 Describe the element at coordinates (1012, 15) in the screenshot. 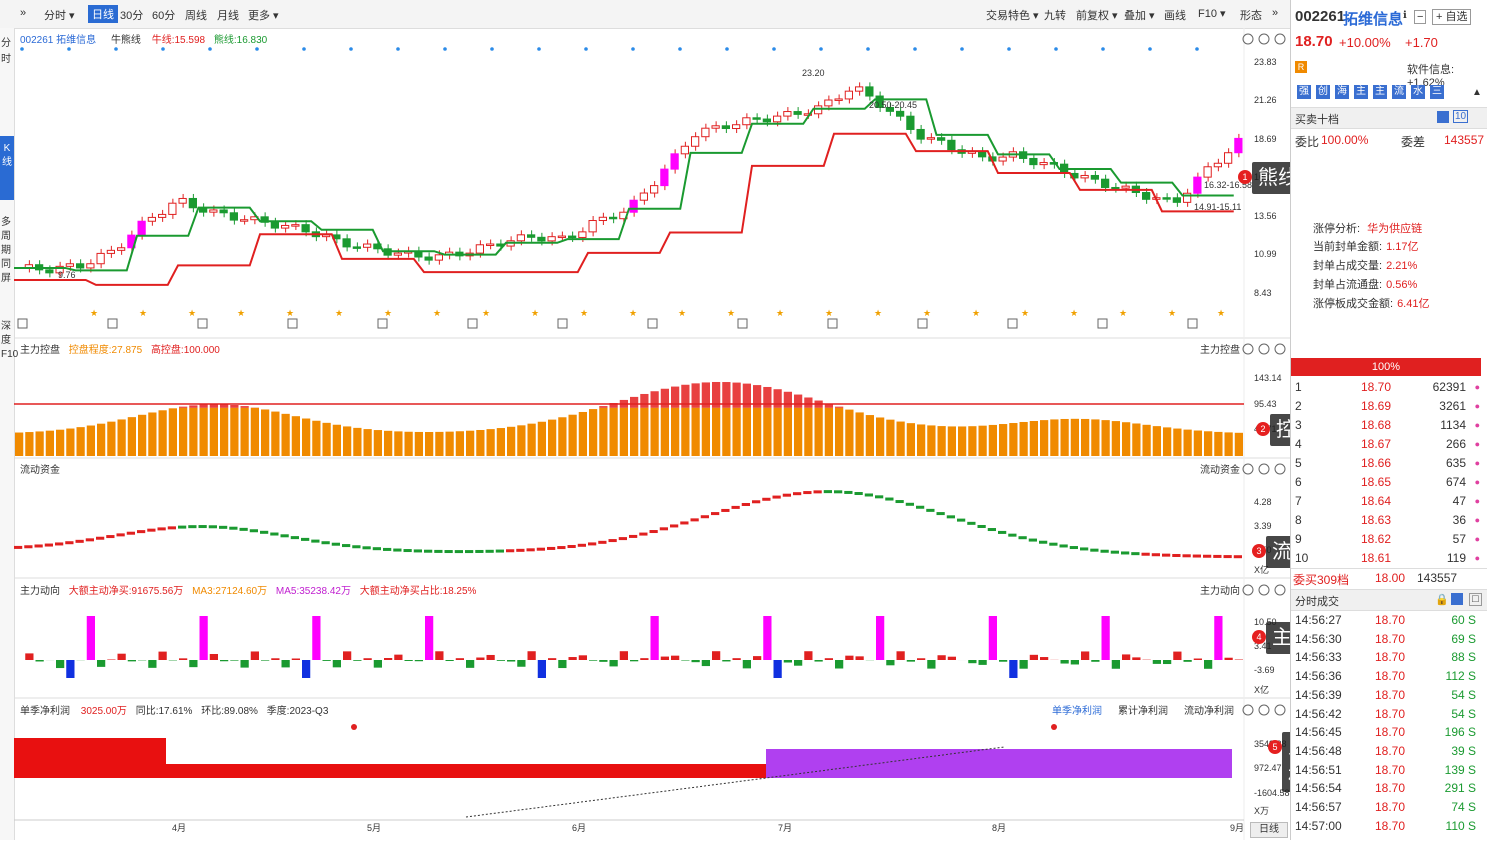

I see `toolbar-right-item: 交易特色 ▾` at that location.